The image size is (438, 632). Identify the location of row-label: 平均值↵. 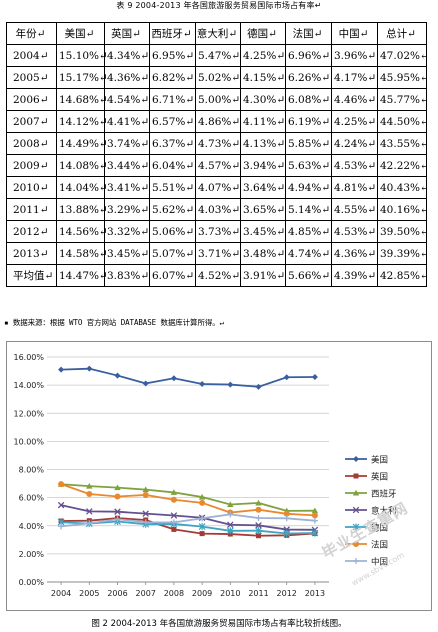
(31, 275).